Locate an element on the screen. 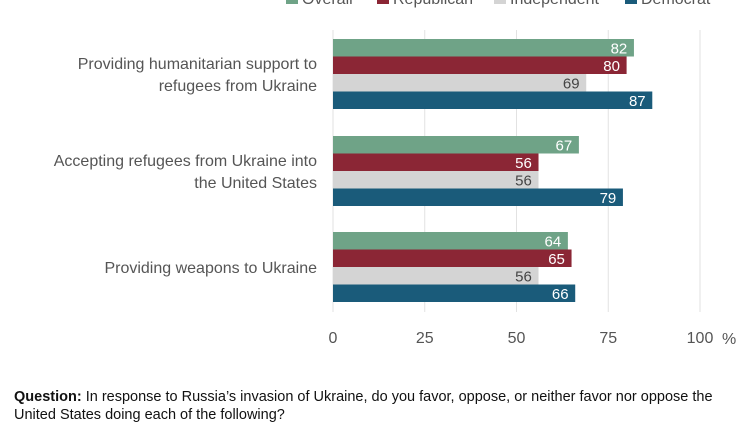 The image size is (747, 426). legend-swatch-independent is located at coordinates (500, 2).